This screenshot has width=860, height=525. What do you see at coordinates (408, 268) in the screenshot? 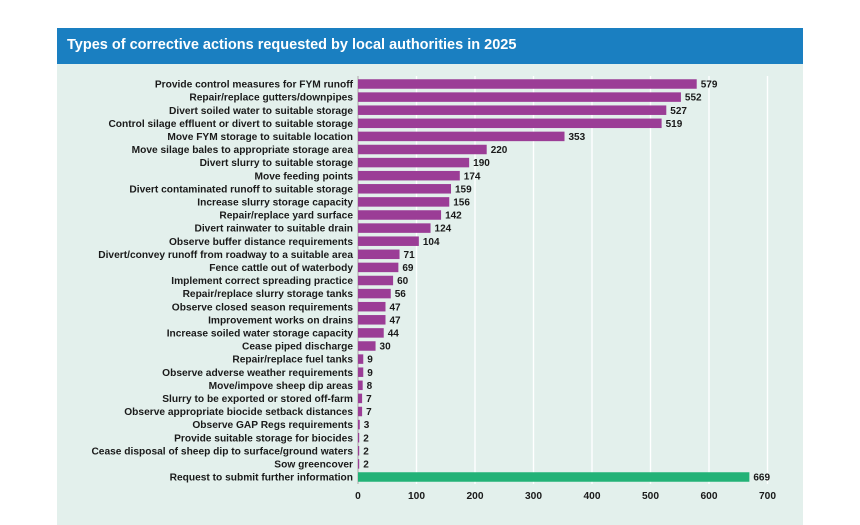
I see `value-label: 69` at bounding box center [408, 268].